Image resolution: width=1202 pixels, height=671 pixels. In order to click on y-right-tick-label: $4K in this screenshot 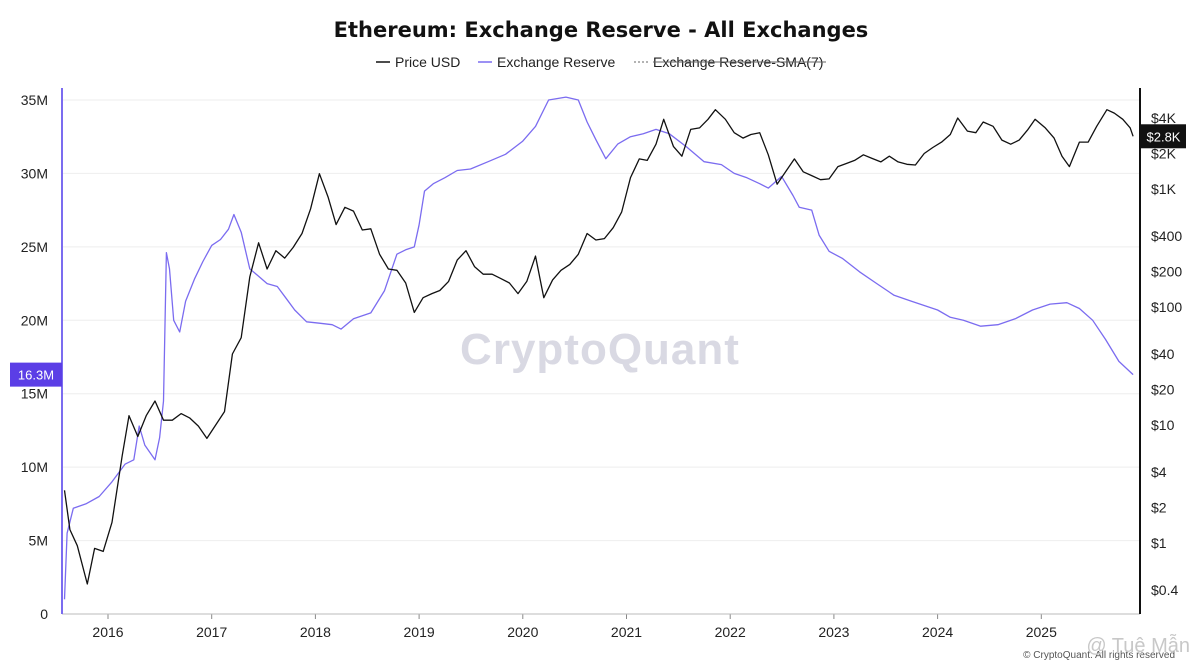, I will do `click(1164, 118)`.